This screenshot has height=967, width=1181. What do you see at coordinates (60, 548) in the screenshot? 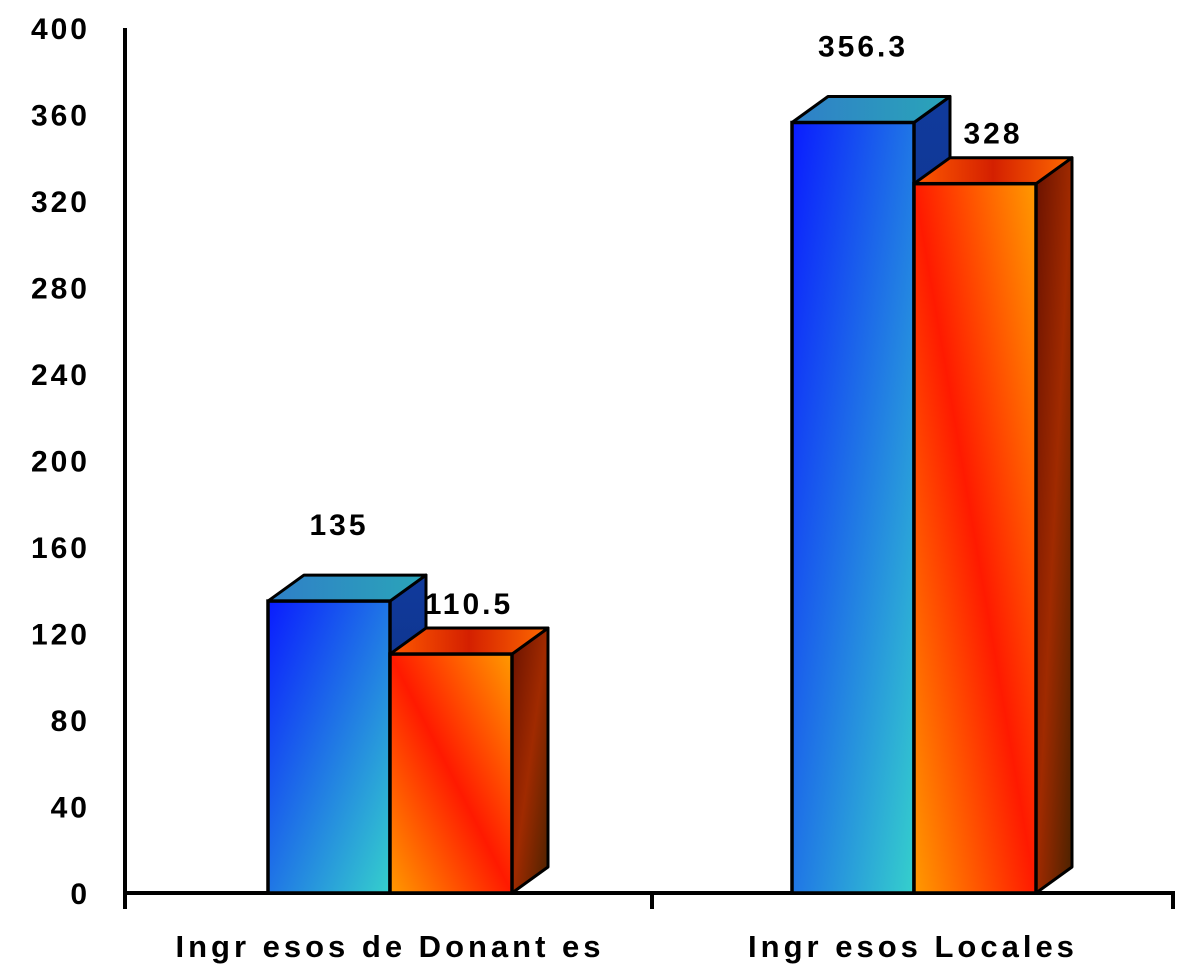
I see `y-tick-label: 160` at bounding box center [60, 548].